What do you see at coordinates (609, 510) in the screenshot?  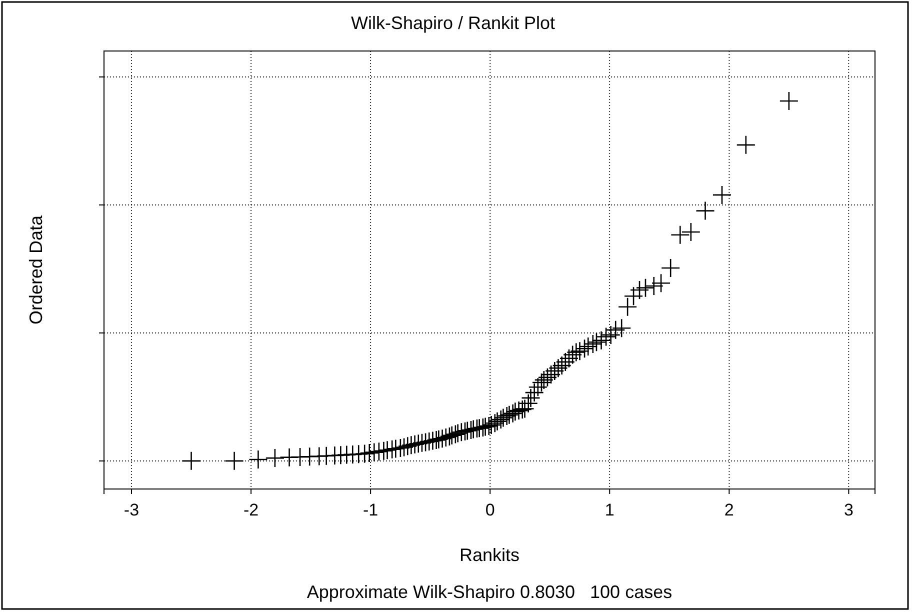 I see `x-tick-label: 1` at bounding box center [609, 510].